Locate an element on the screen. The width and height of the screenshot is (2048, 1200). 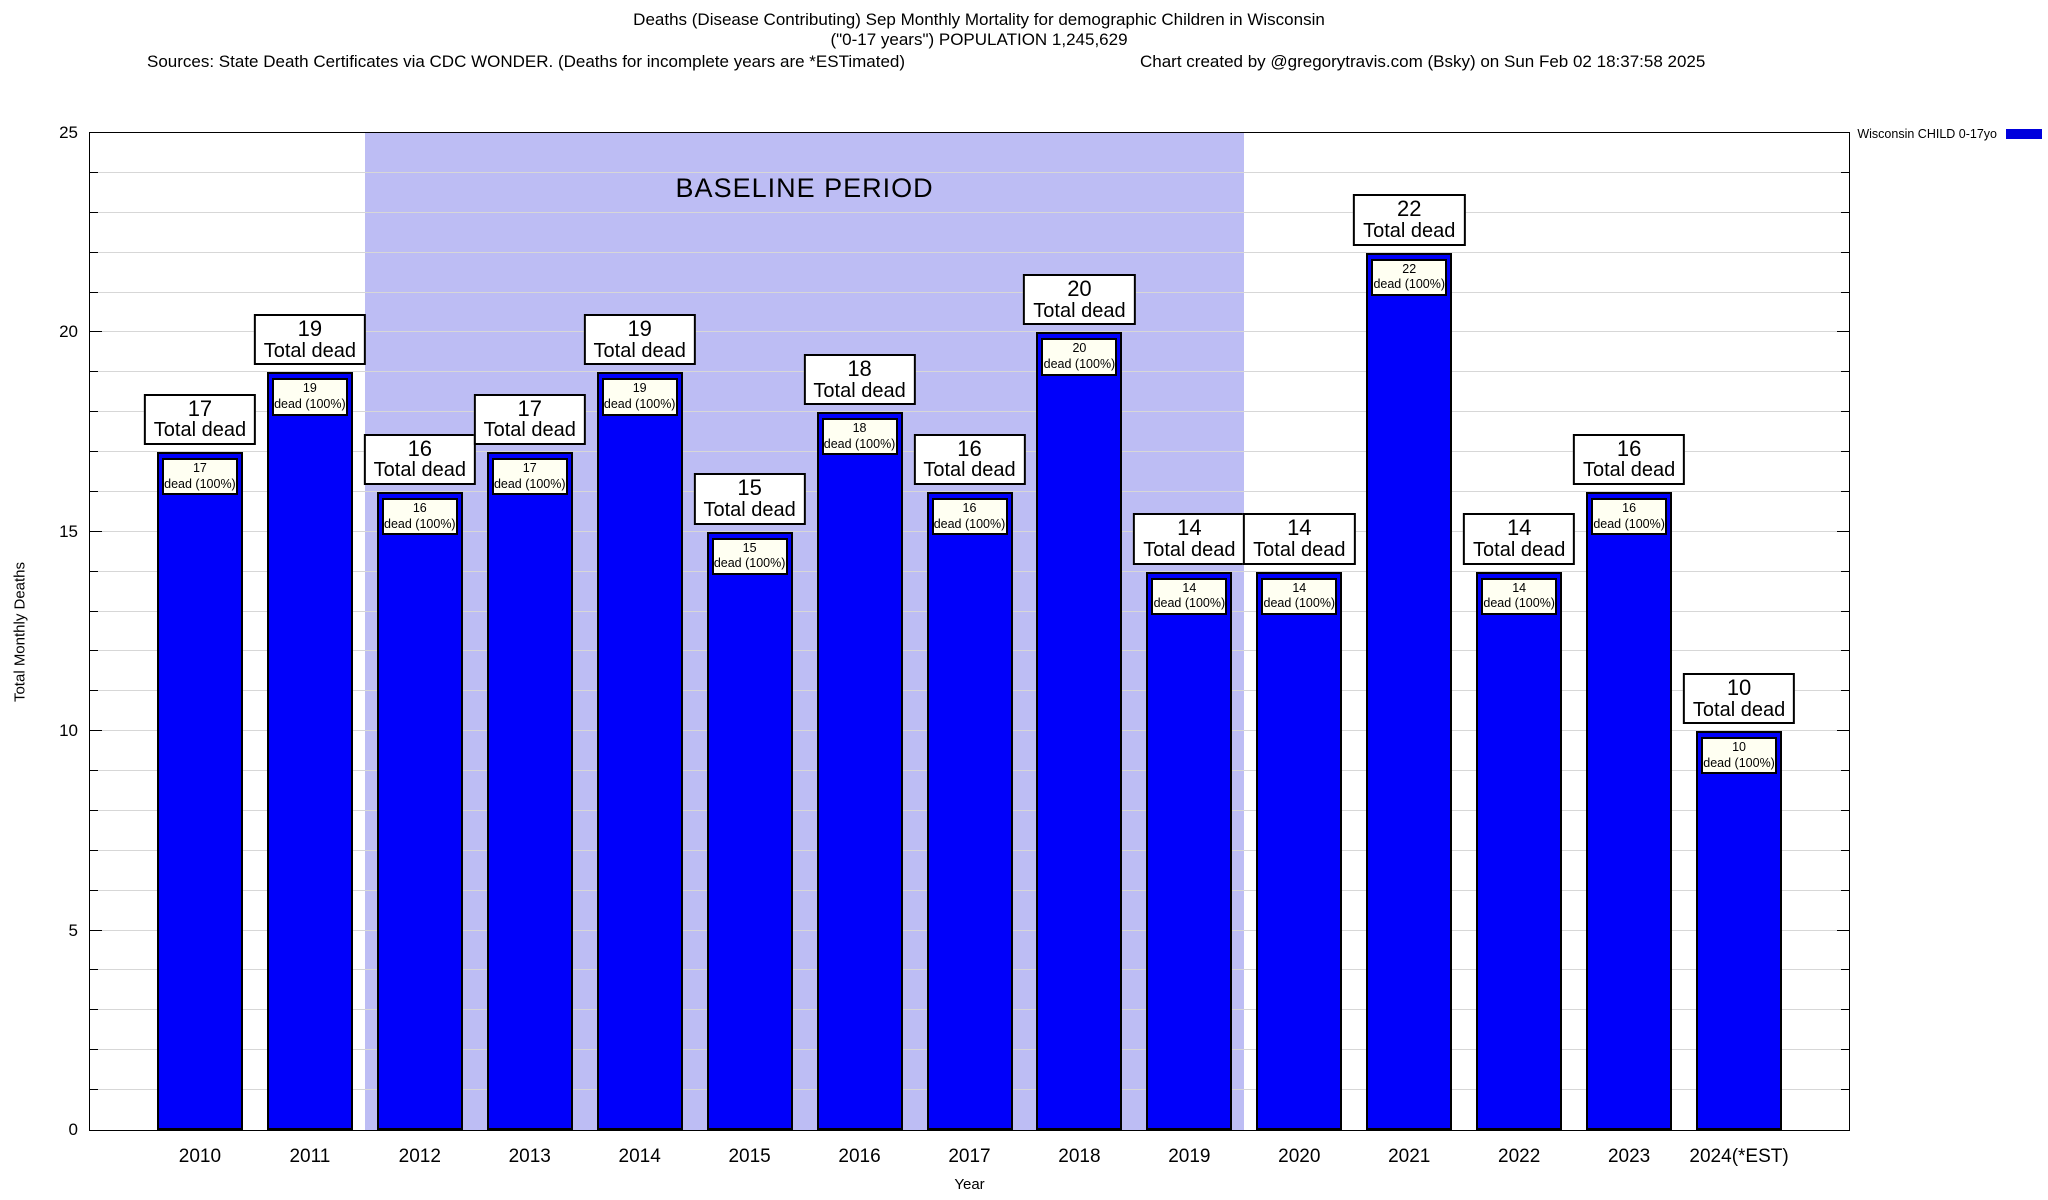
bar-inner-value: 17 is located at coordinates (199, 468).